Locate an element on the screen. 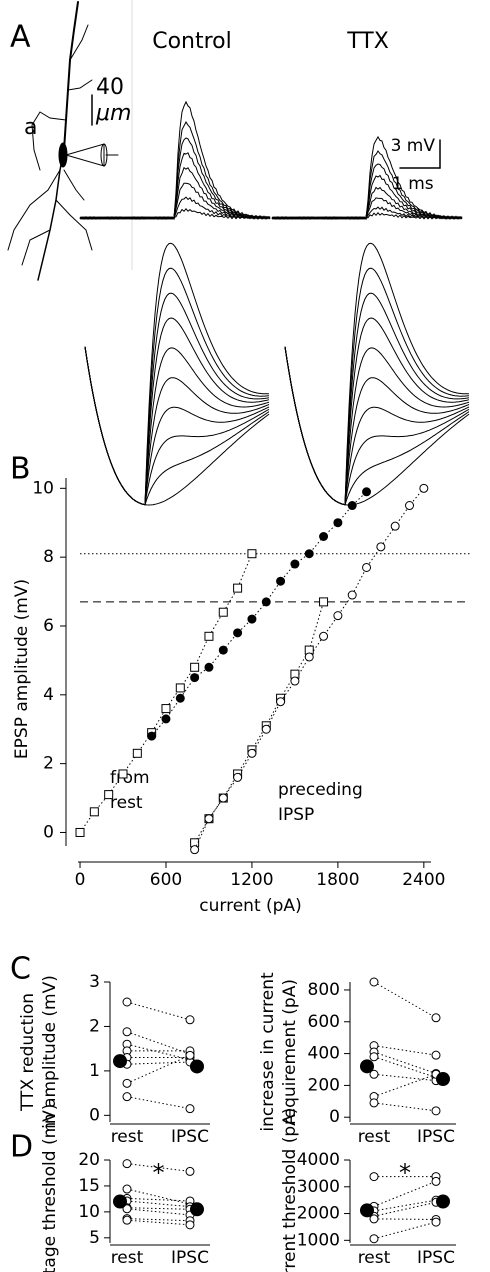  y-tick-label: 5 is located at coordinates (94, 1238).